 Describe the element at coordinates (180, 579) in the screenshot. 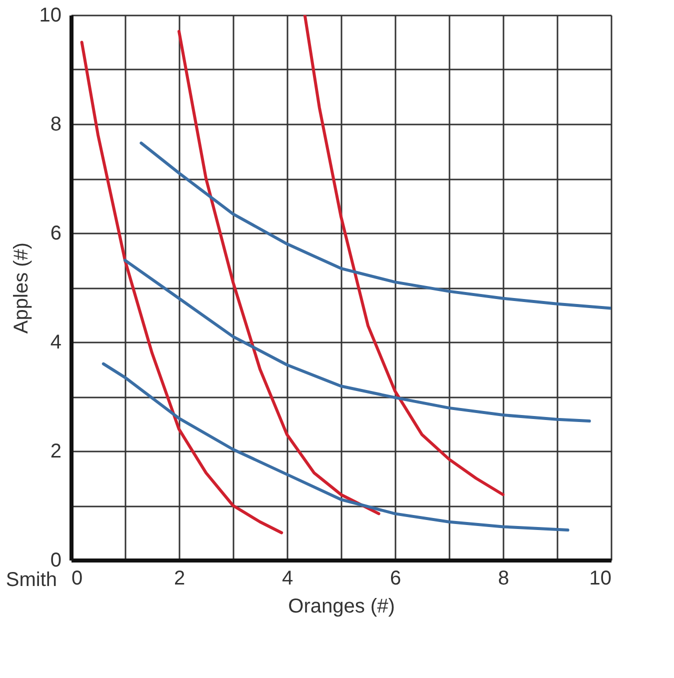

I see `x-tick-label: 2` at that location.